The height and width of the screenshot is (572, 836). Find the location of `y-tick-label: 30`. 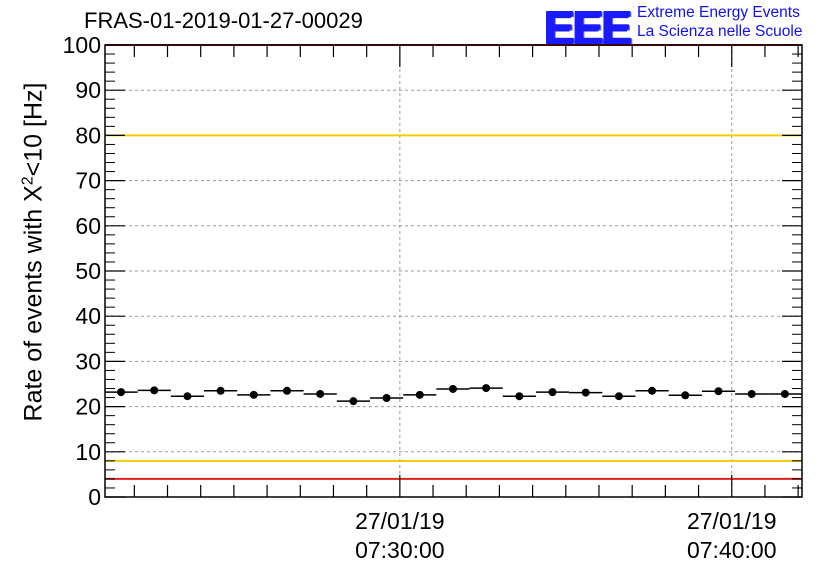

y-tick-label: 30 is located at coordinates (88, 361).